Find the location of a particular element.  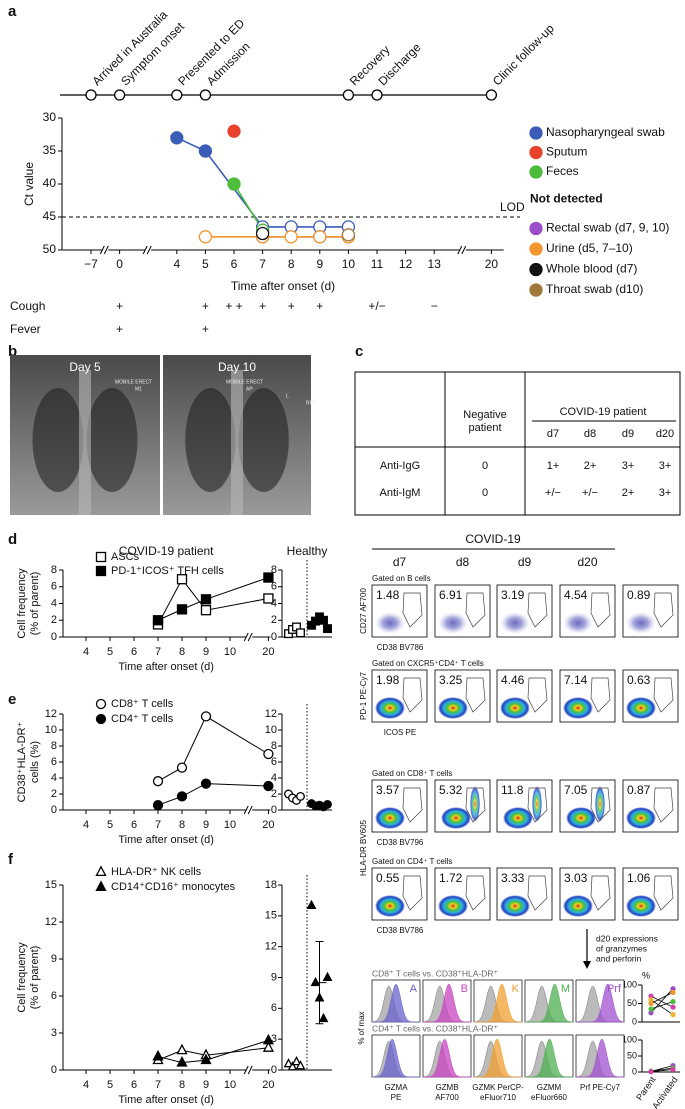

flow-value: 0.63 is located at coordinates (639, 680).